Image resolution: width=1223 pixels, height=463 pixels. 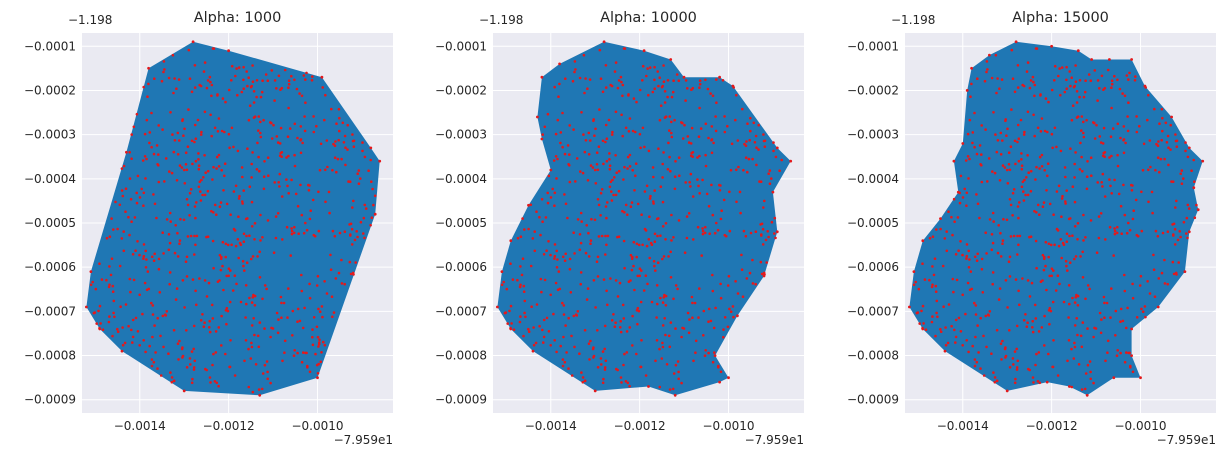 What do you see at coordinates (648, 18) in the screenshot?
I see `chart-title: Alpha: 10000` at bounding box center [648, 18].